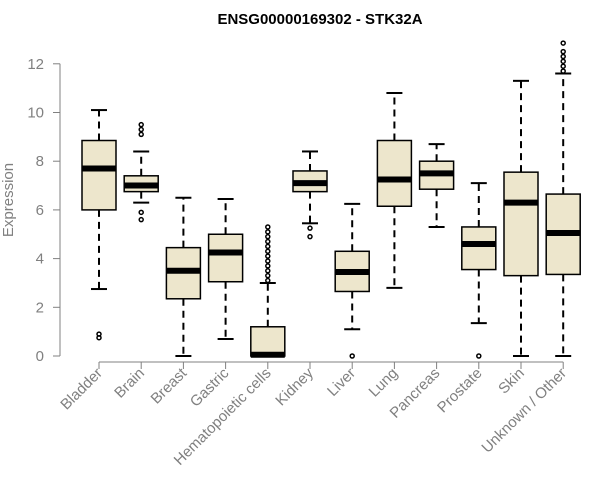 The image size is (600, 500). I want to click on box-group-lung, so click(394, 190).